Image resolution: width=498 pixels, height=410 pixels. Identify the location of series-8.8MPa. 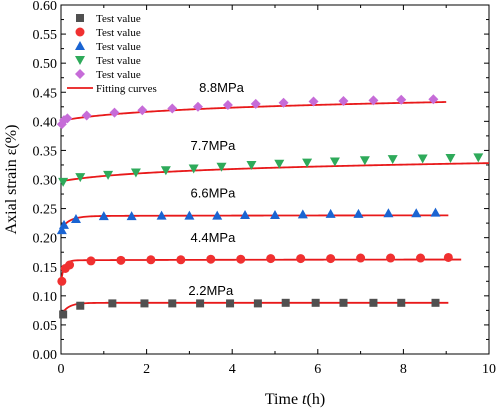
(247, 112).